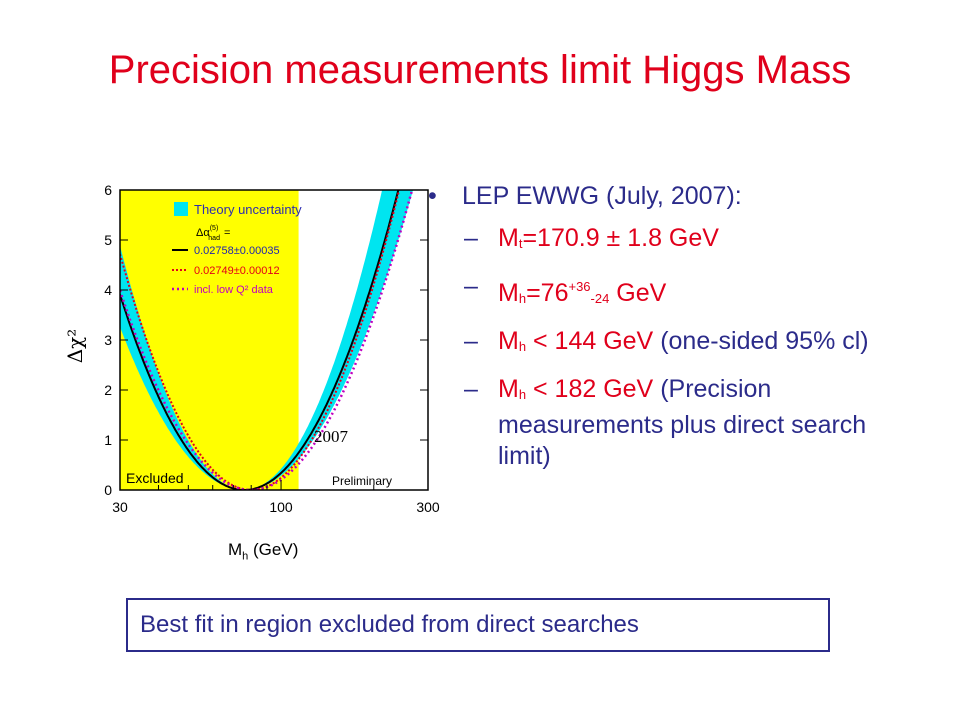 This screenshot has height=720, width=960. I want to click on legend-series3-label: incl. low Q² data, so click(234, 290).